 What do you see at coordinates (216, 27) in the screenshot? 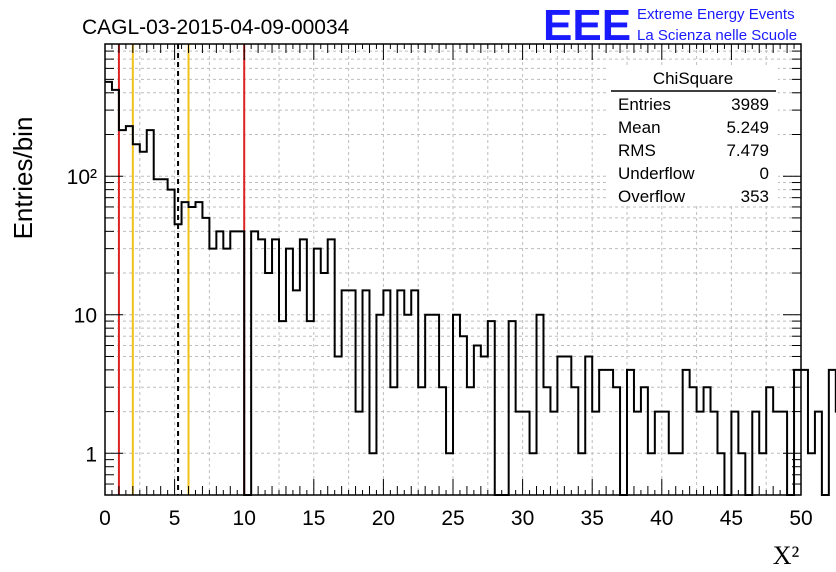
I see `chart-title: CAGL-03-2015-04-09-00034` at bounding box center [216, 27].